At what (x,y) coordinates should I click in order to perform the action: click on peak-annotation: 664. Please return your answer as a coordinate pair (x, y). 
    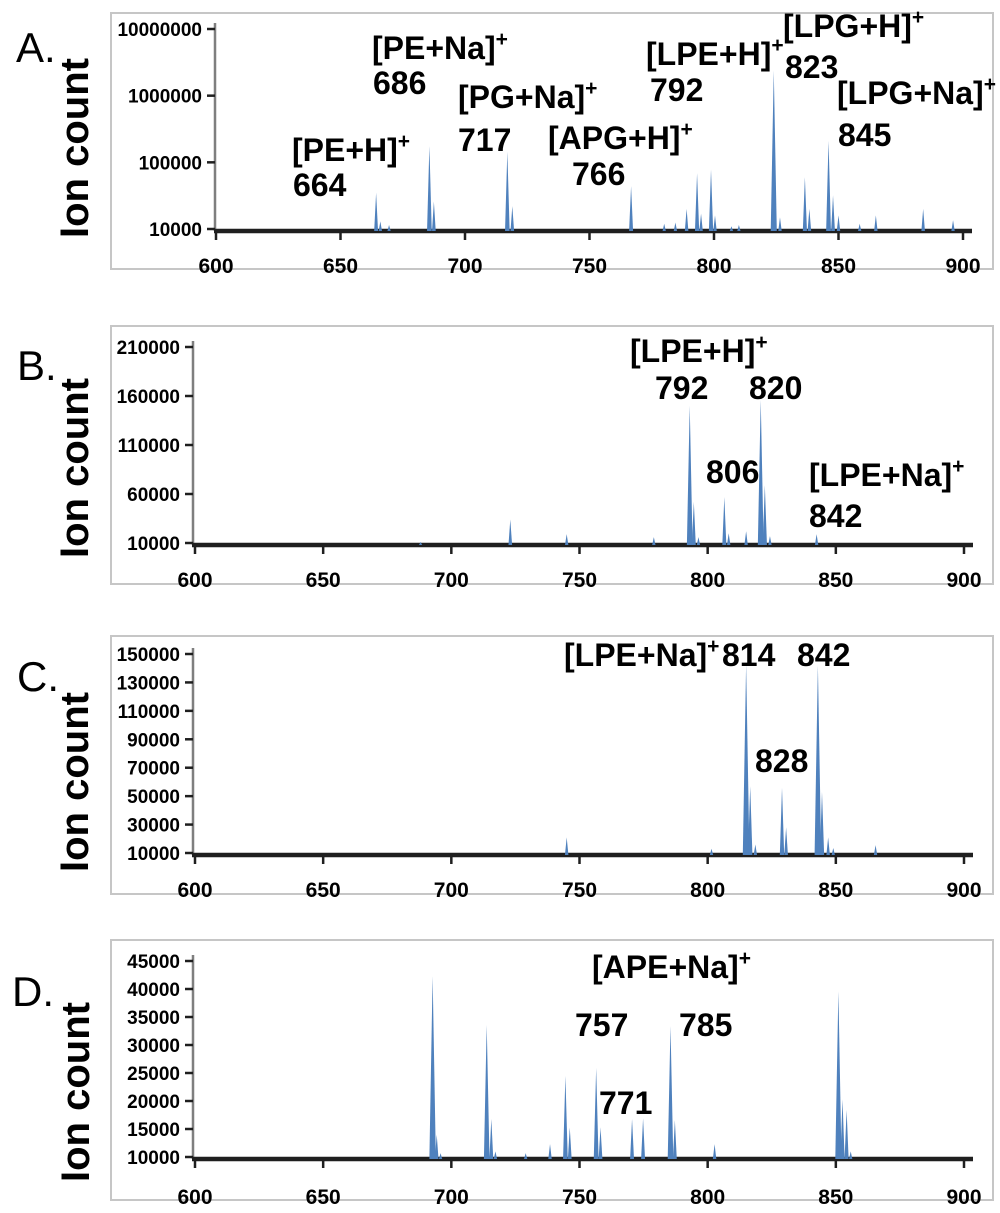
    Looking at the image, I should click on (320, 185).